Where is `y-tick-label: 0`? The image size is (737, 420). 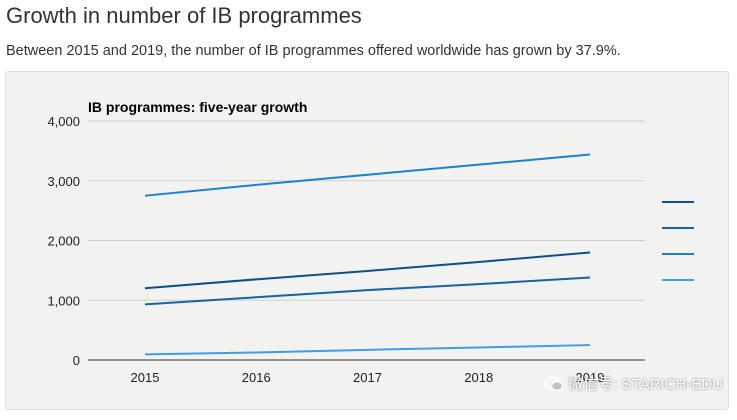 y-tick-label: 0 is located at coordinates (76, 360).